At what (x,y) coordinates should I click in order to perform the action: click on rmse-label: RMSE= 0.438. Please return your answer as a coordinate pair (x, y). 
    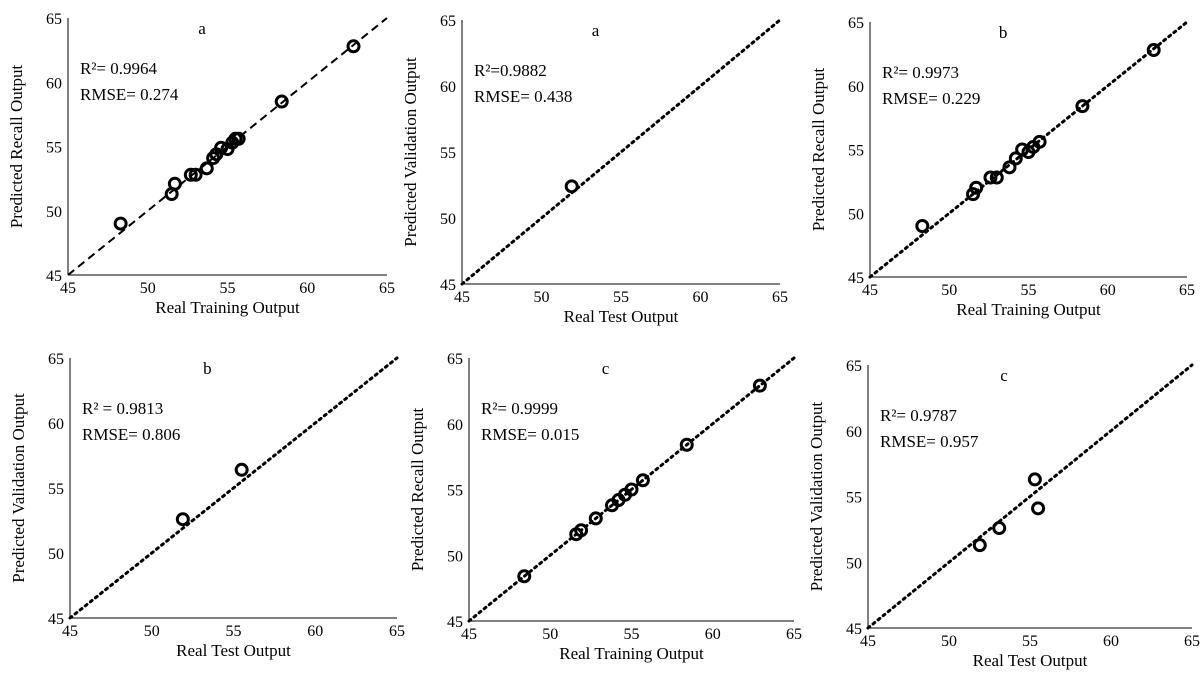
    Looking at the image, I should click on (523, 96).